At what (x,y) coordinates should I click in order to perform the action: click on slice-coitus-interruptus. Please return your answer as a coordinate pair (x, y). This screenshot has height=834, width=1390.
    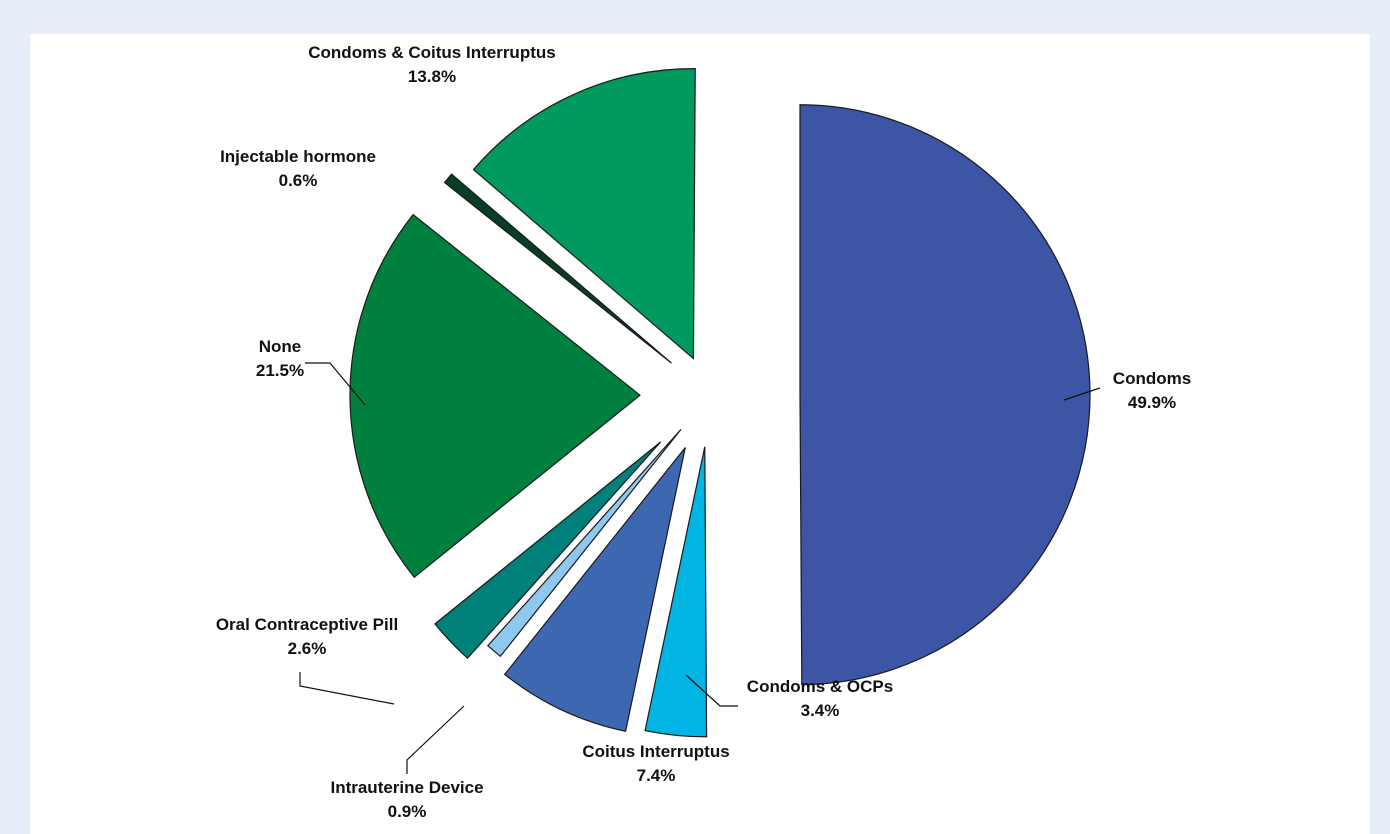
    Looking at the image, I should click on (594, 589).